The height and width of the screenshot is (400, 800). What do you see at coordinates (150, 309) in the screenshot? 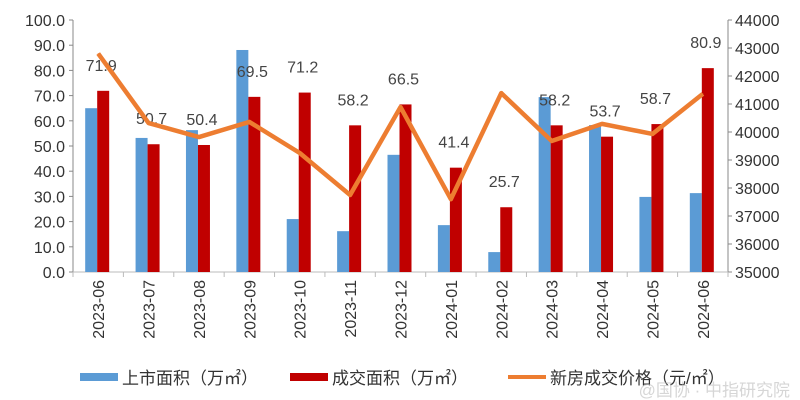
I see `x-tick-label: 2023-07` at bounding box center [150, 309].